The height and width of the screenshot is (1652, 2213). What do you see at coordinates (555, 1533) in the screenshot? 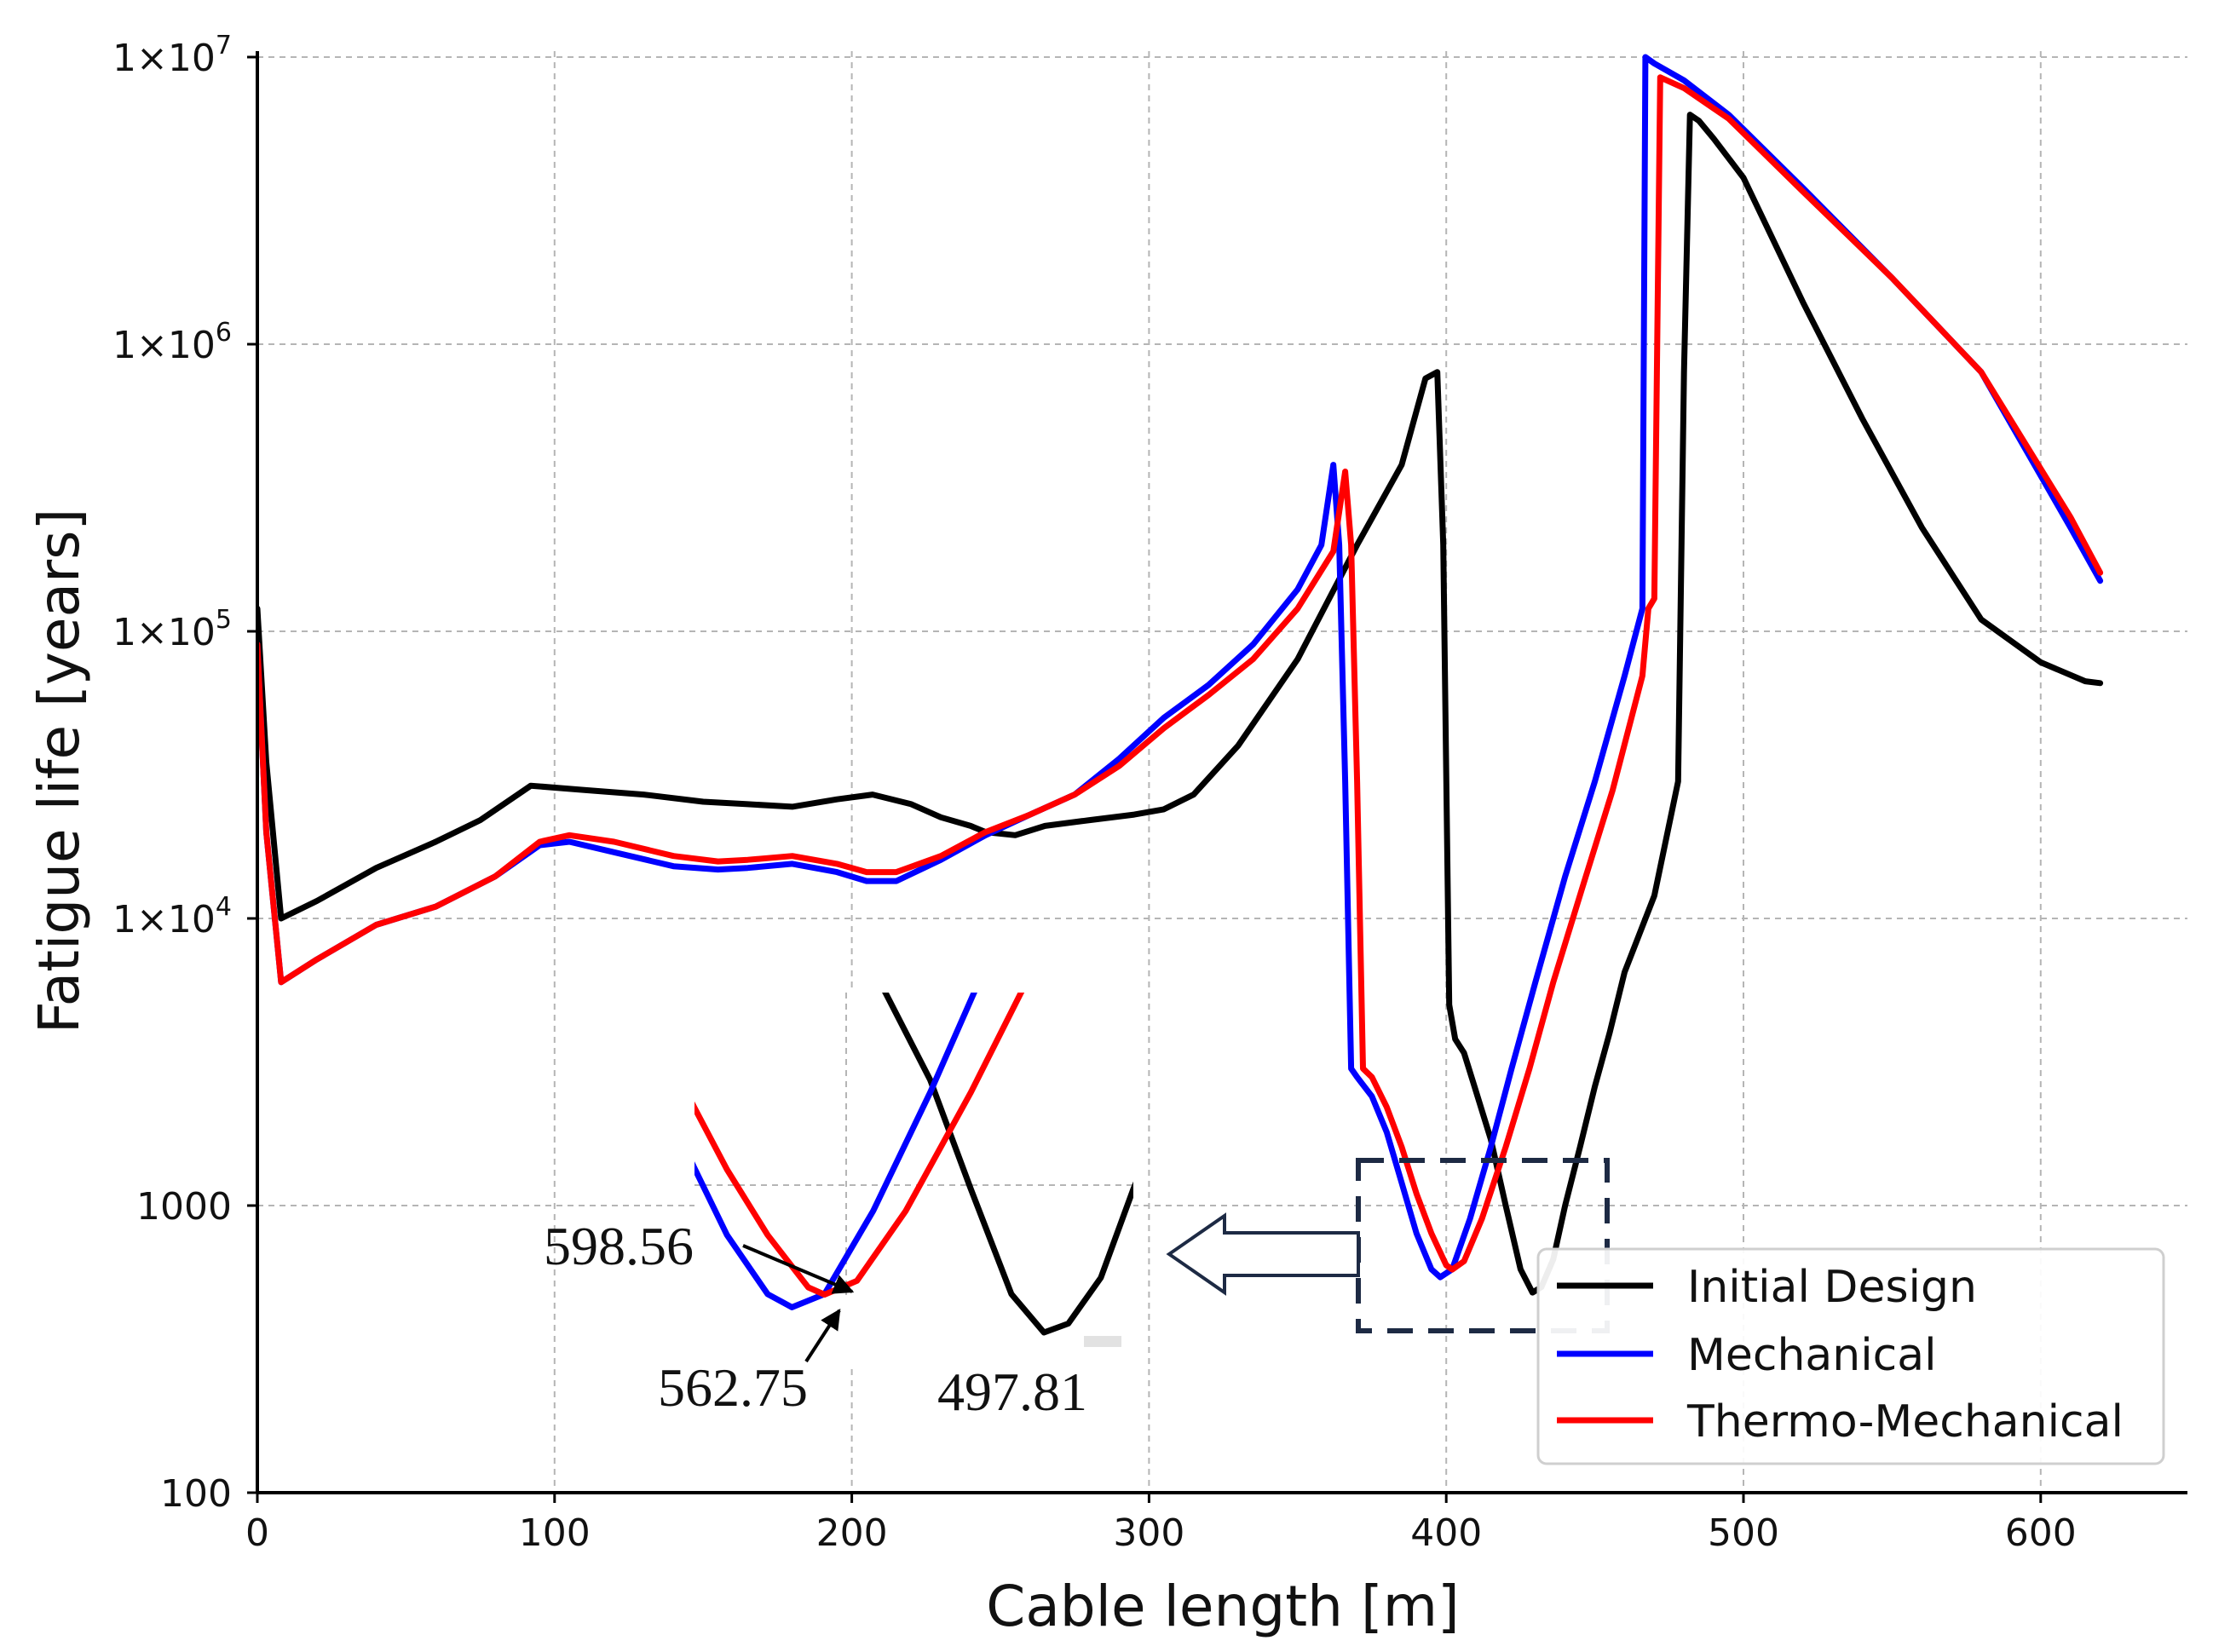
I see `x-tick-label: 100` at bounding box center [555, 1533].